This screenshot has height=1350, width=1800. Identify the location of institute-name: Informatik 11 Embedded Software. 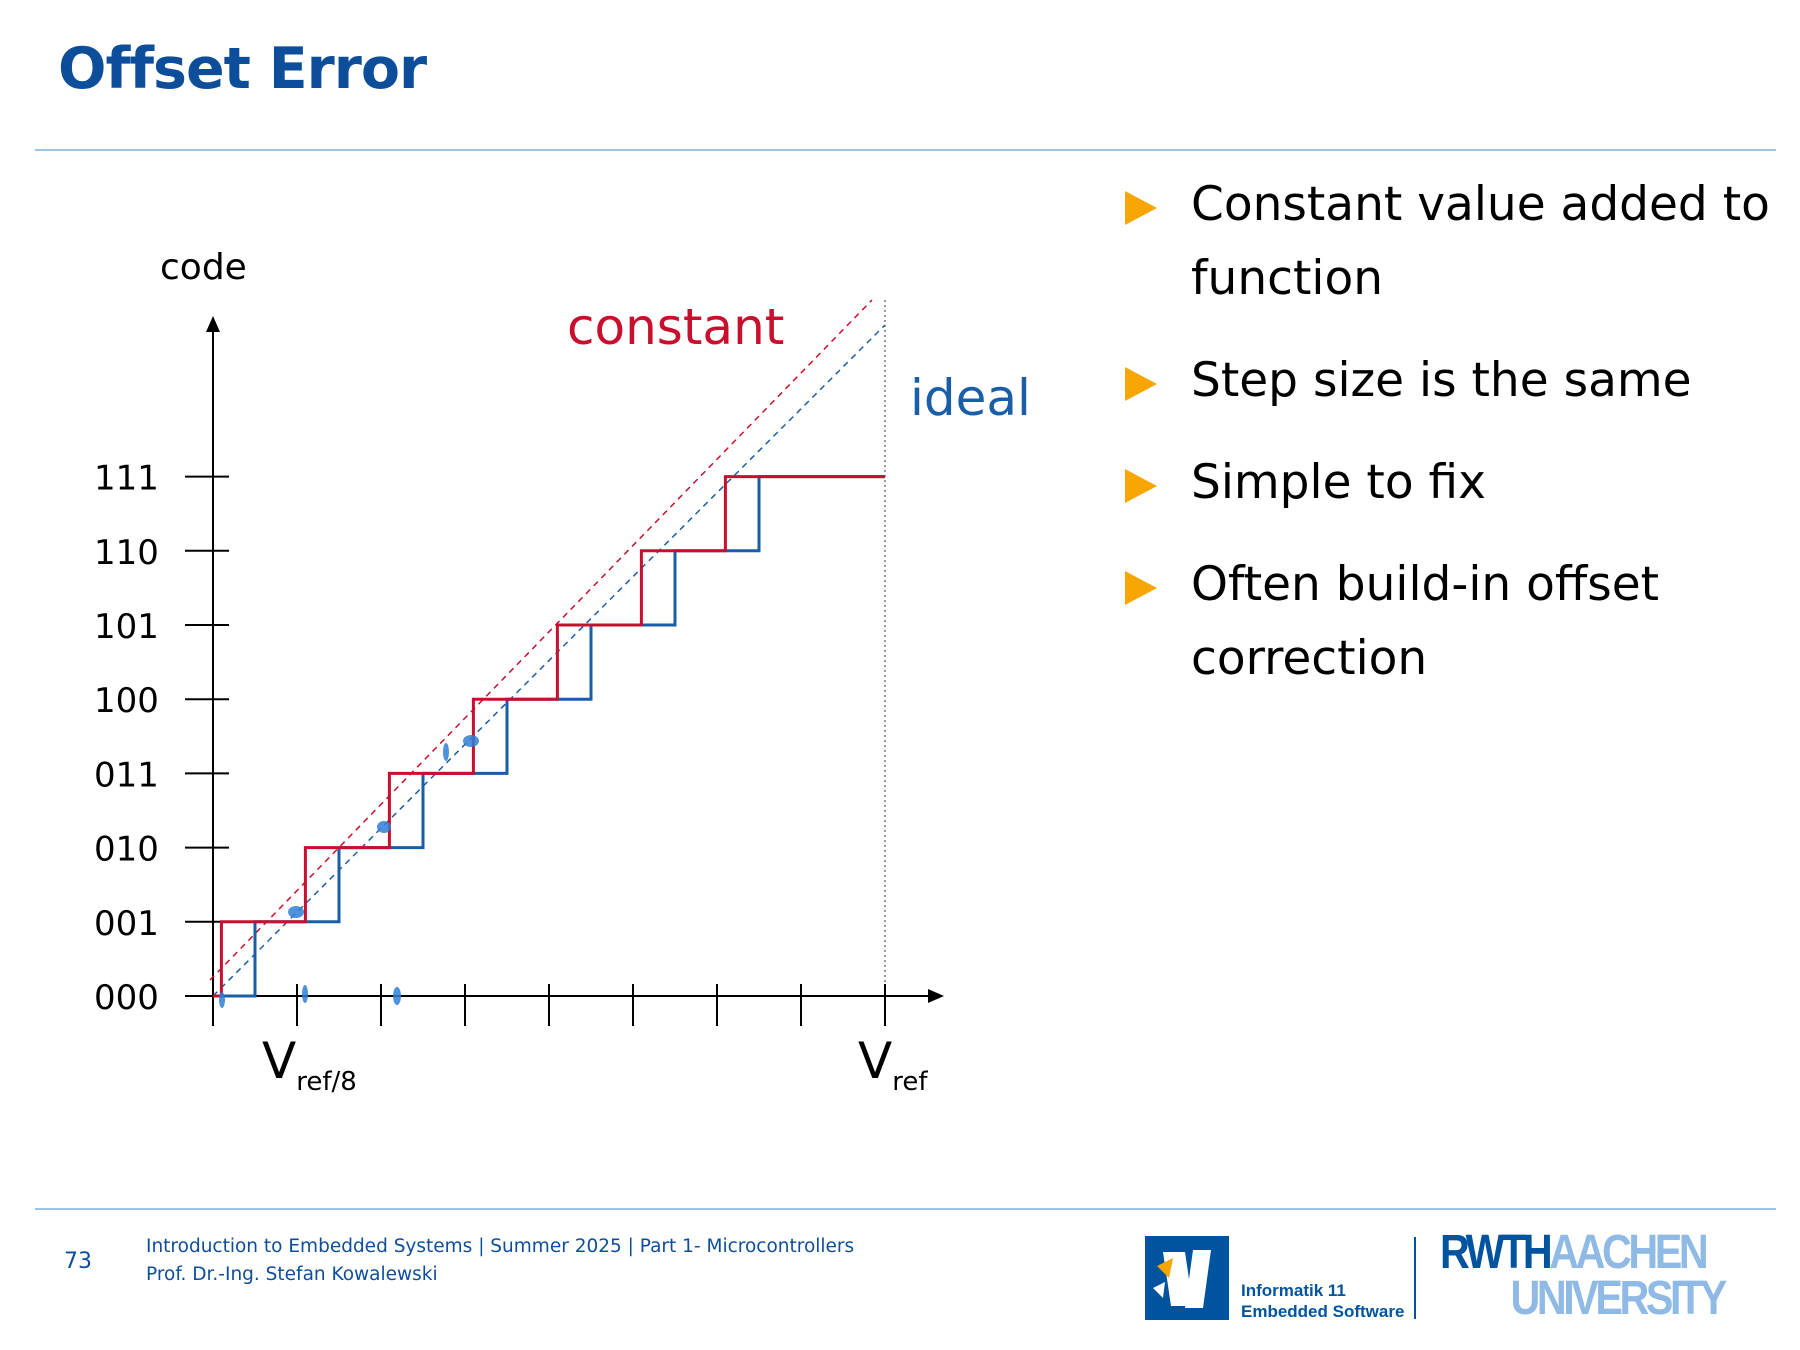
(1322, 1301).